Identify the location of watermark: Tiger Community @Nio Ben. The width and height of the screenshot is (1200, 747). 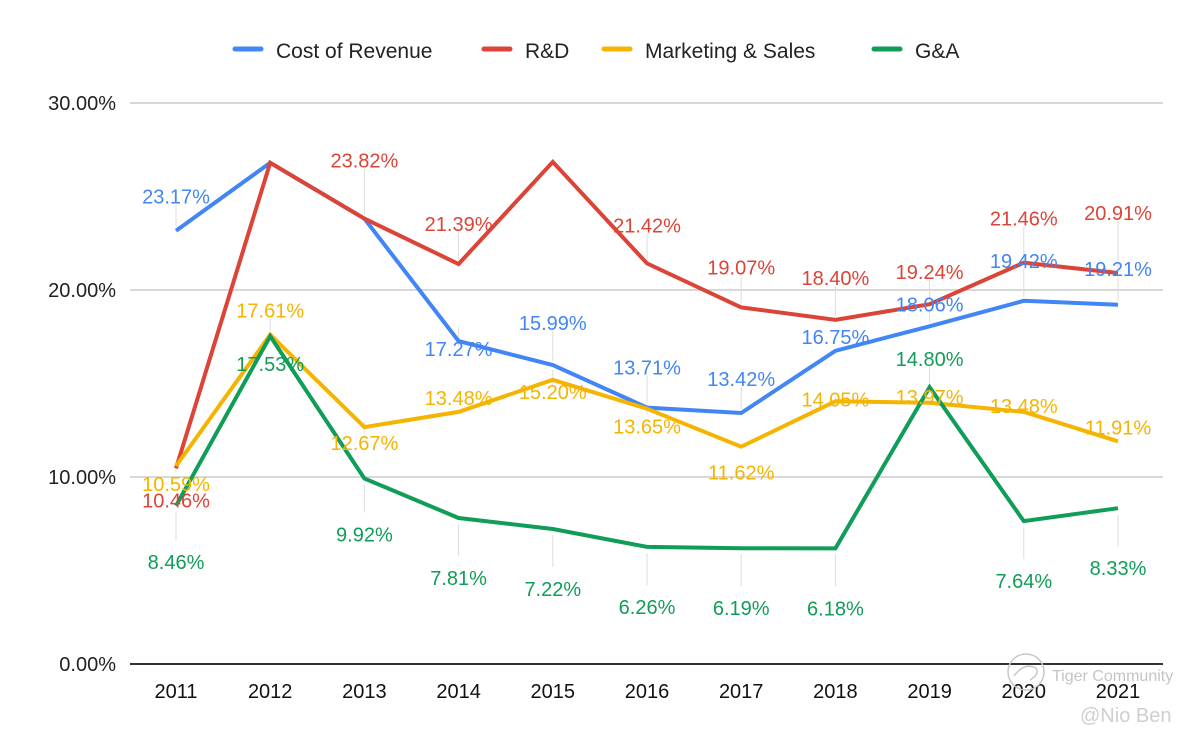
(1090, 690).